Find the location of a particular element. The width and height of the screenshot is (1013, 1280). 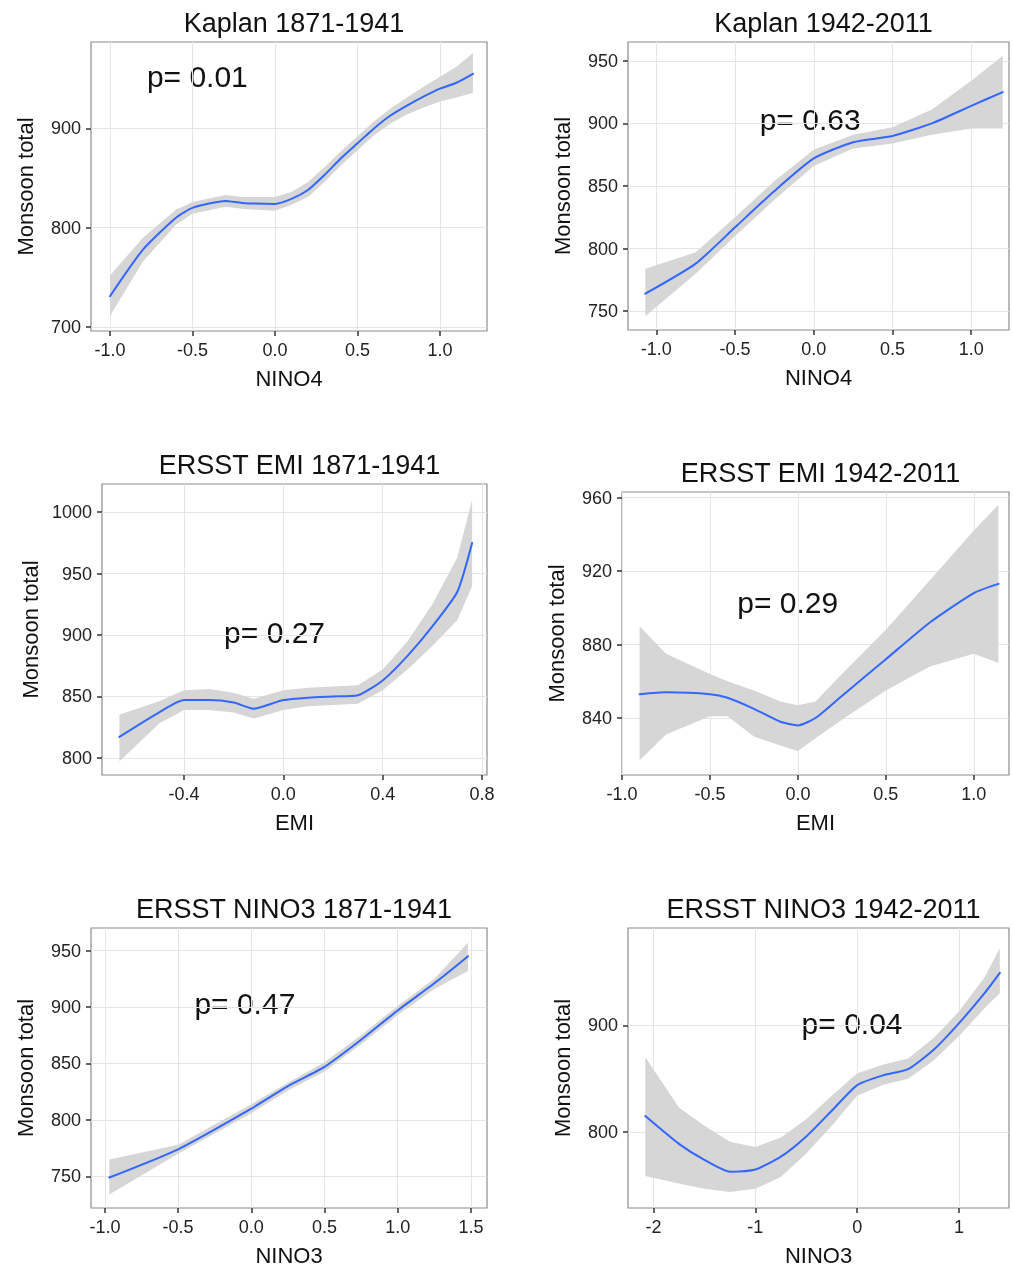

y-tick-label: 840 is located at coordinates (596, 718).